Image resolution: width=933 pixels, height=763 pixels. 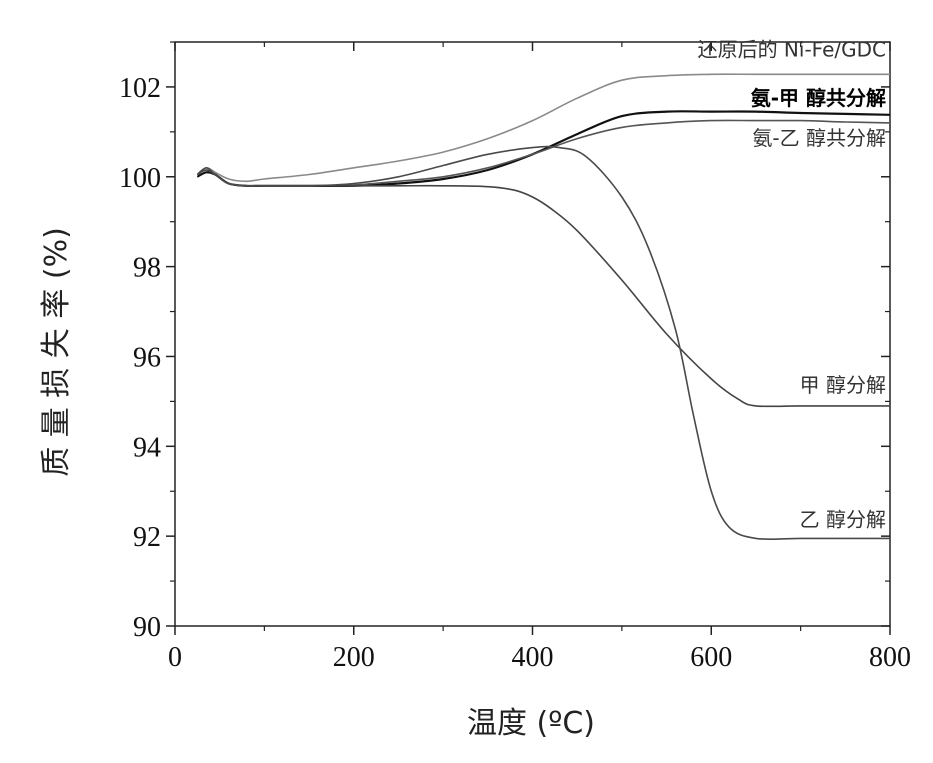 What do you see at coordinates (533, 657) in the screenshot?
I see `x-tick-label: 400` at bounding box center [533, 657].